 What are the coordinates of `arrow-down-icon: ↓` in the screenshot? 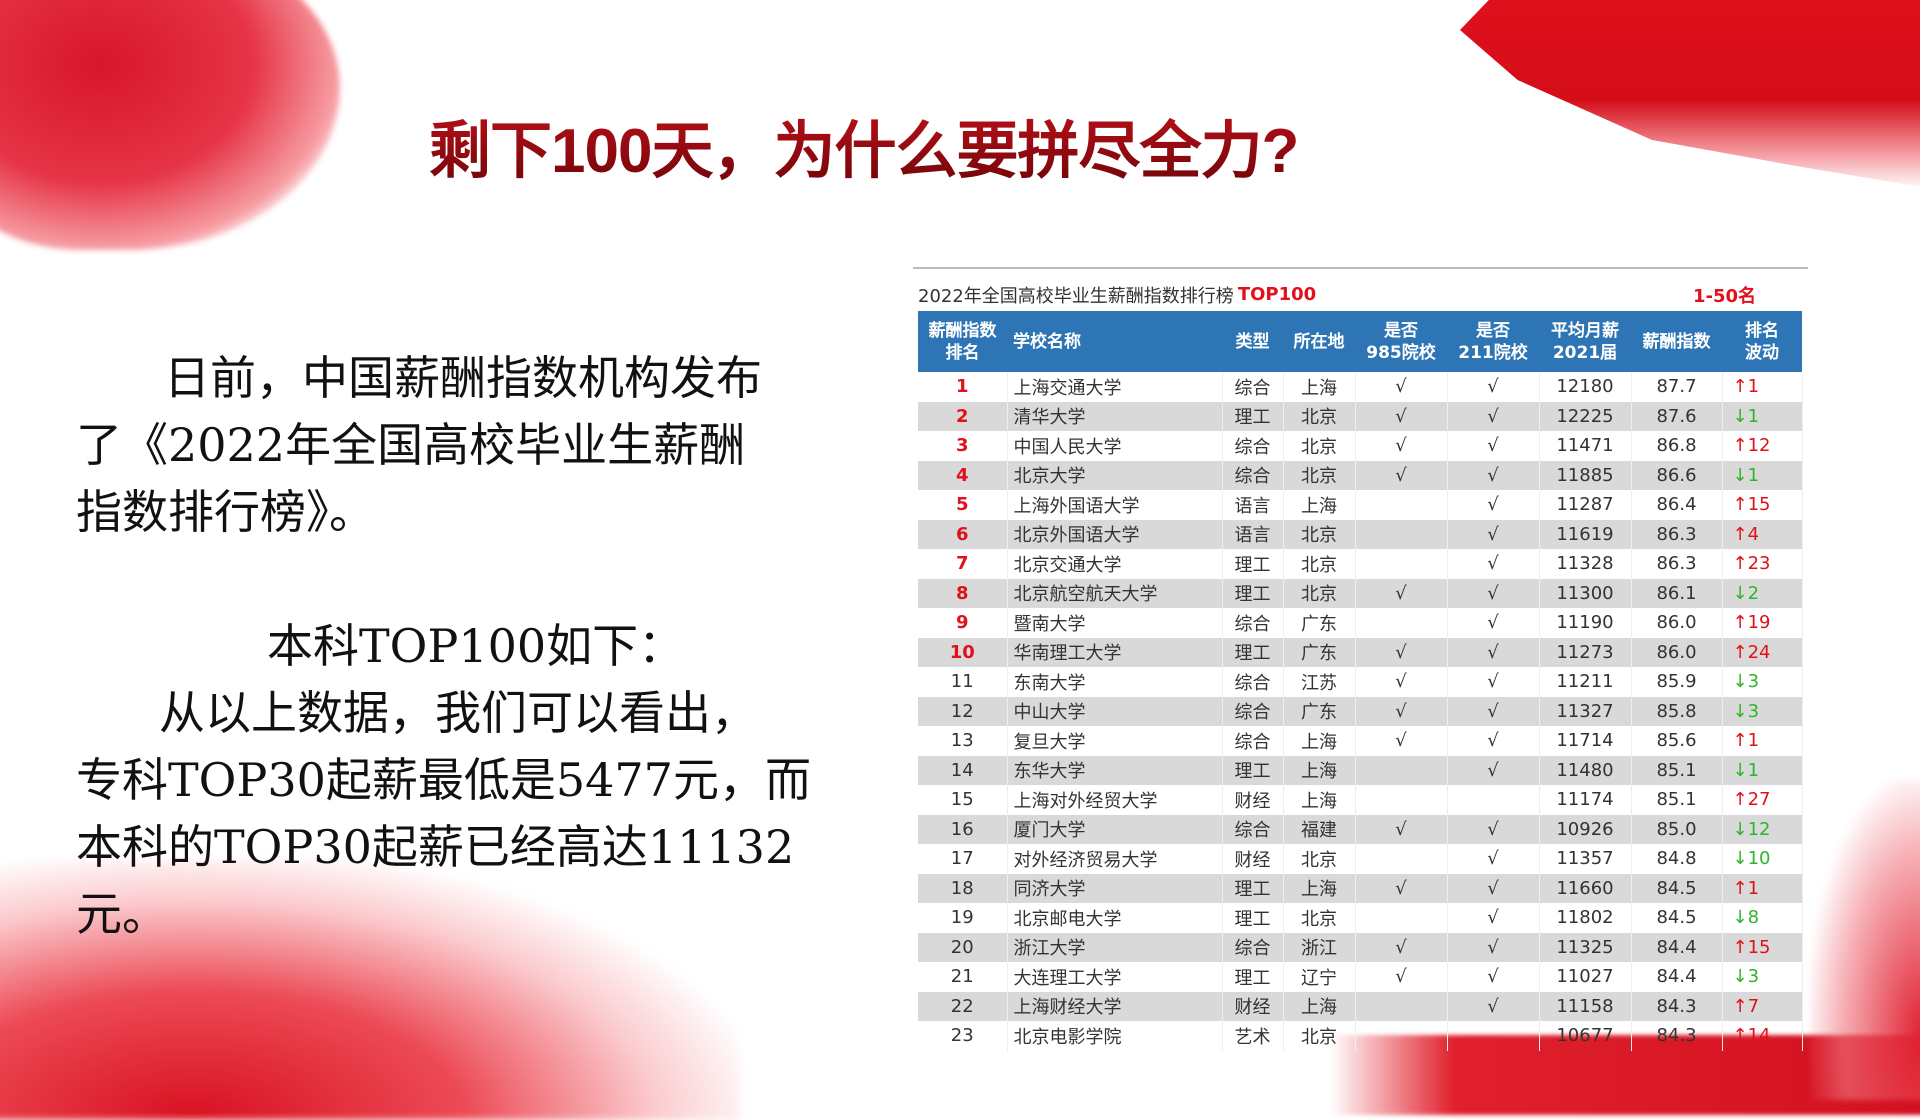 It's located at (1740, 682).